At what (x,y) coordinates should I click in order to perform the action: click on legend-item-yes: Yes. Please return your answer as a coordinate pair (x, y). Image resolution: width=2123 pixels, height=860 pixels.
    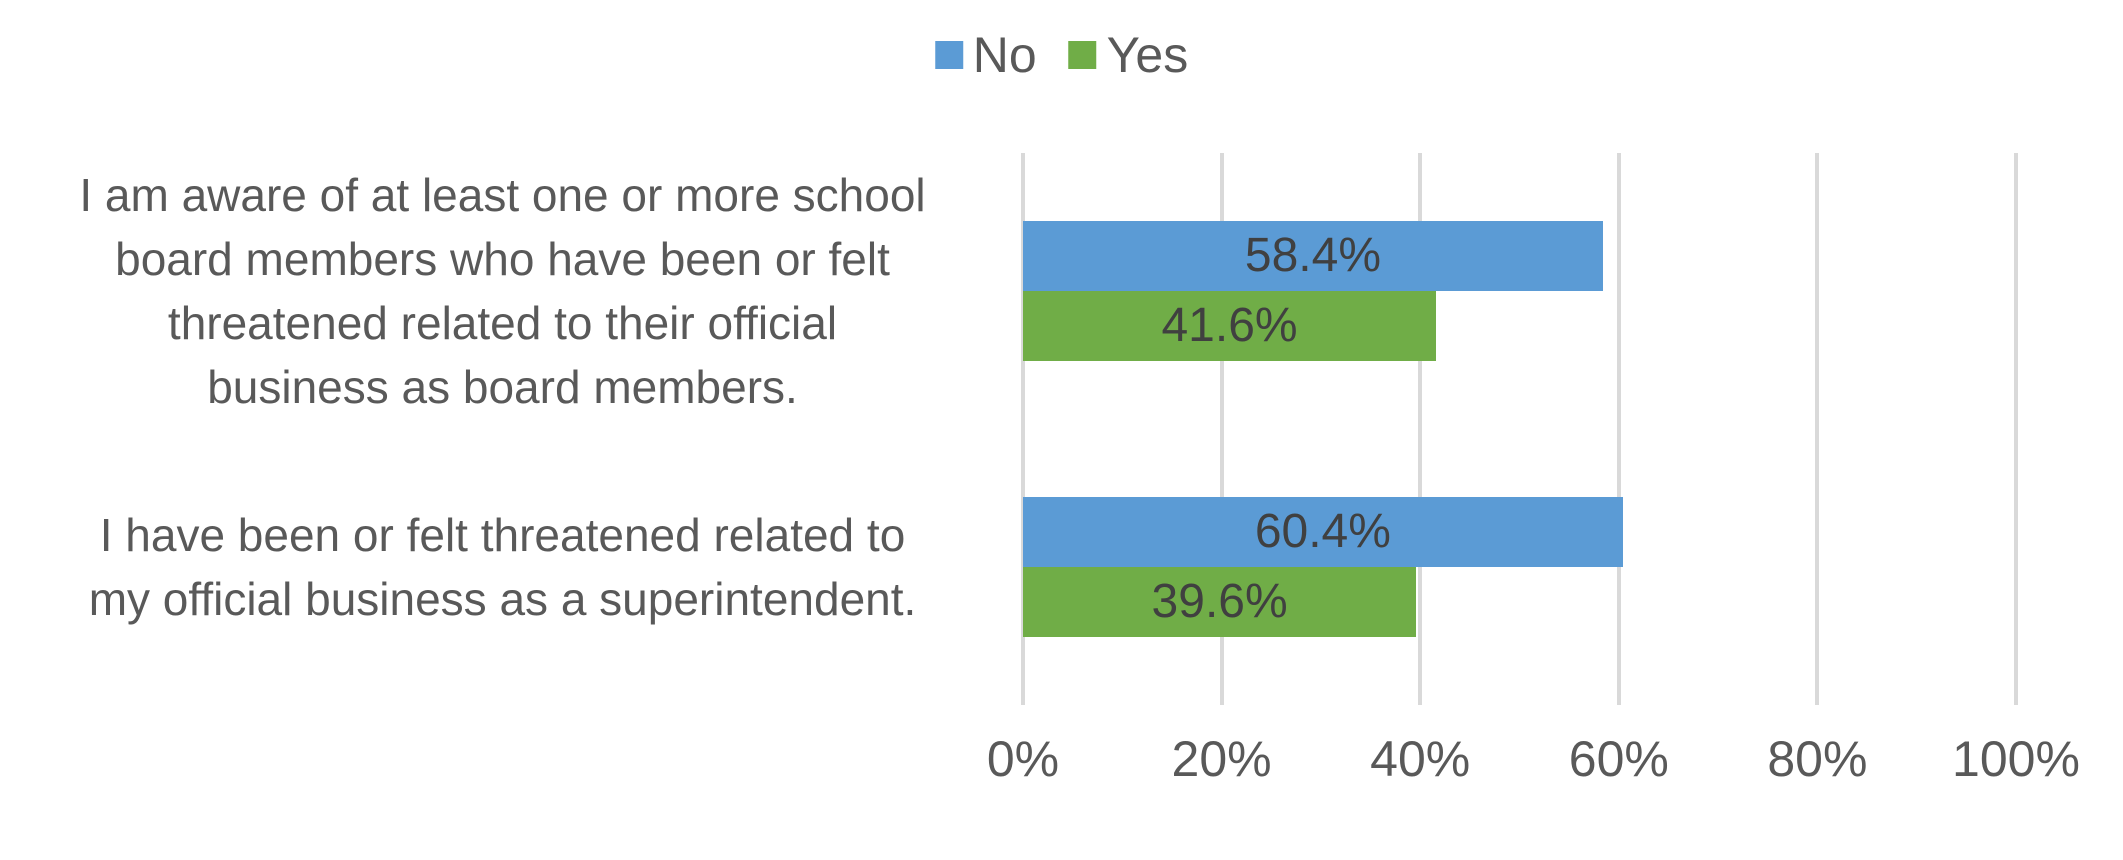
    Looking at the image, I should click on (1128, 55).